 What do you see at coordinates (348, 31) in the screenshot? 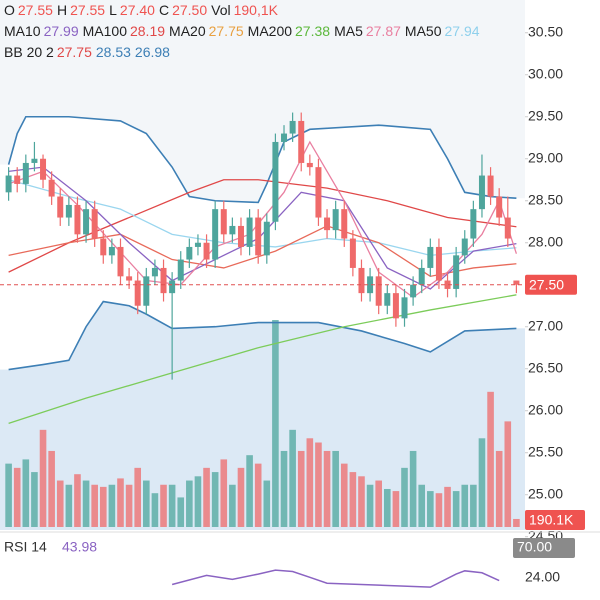
I see `legend-label: MA5` at bounding box center [348, 31].